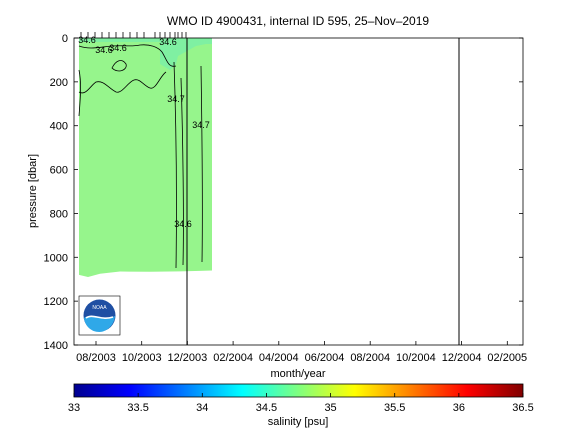 The width and height of the screenshot is (576, 432). I want to click on colorbar-tick-label: 34, so click(202, 408).